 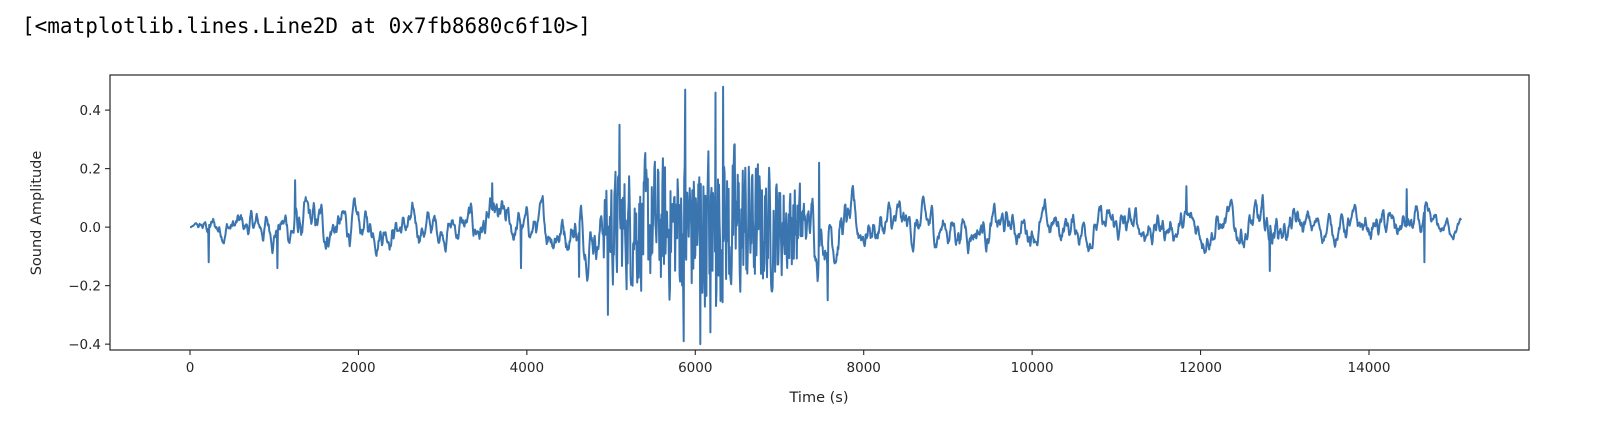 I want to click on x-tick-label: 0, so click(x=190, y=368).